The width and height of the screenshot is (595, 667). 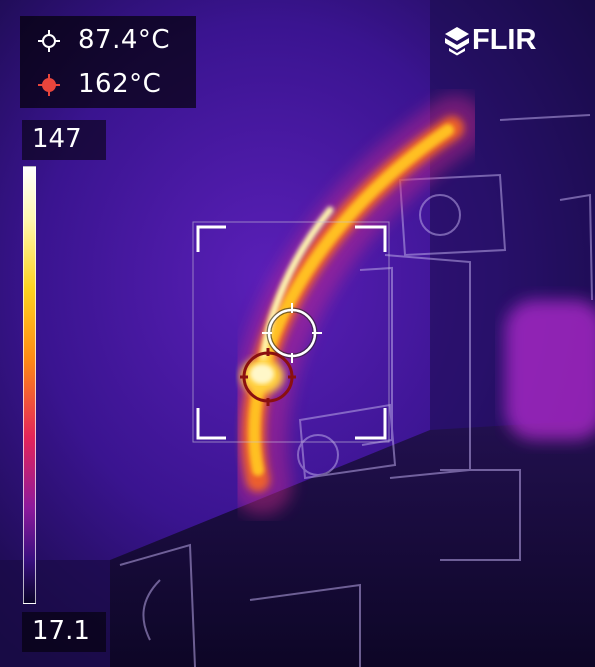 What do you see at coordinates (29, 385) in the screenshot?
I see `color-scale-bar` at bounding box center [29, 385].